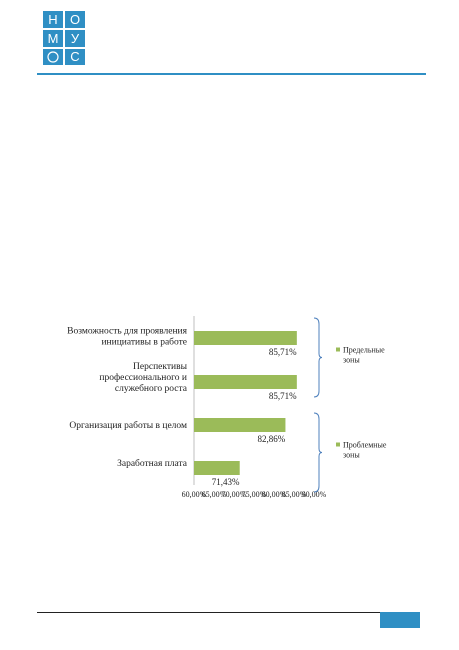 The width and height of the screenshot is (459, 650). I want to click on footer-divider, so click(208, 612).